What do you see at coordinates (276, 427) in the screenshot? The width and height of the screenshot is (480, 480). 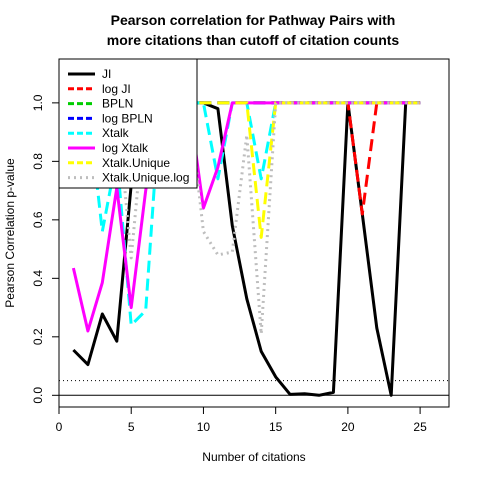 I see `x-tick-label: 15` at bounding box center [276, 427].